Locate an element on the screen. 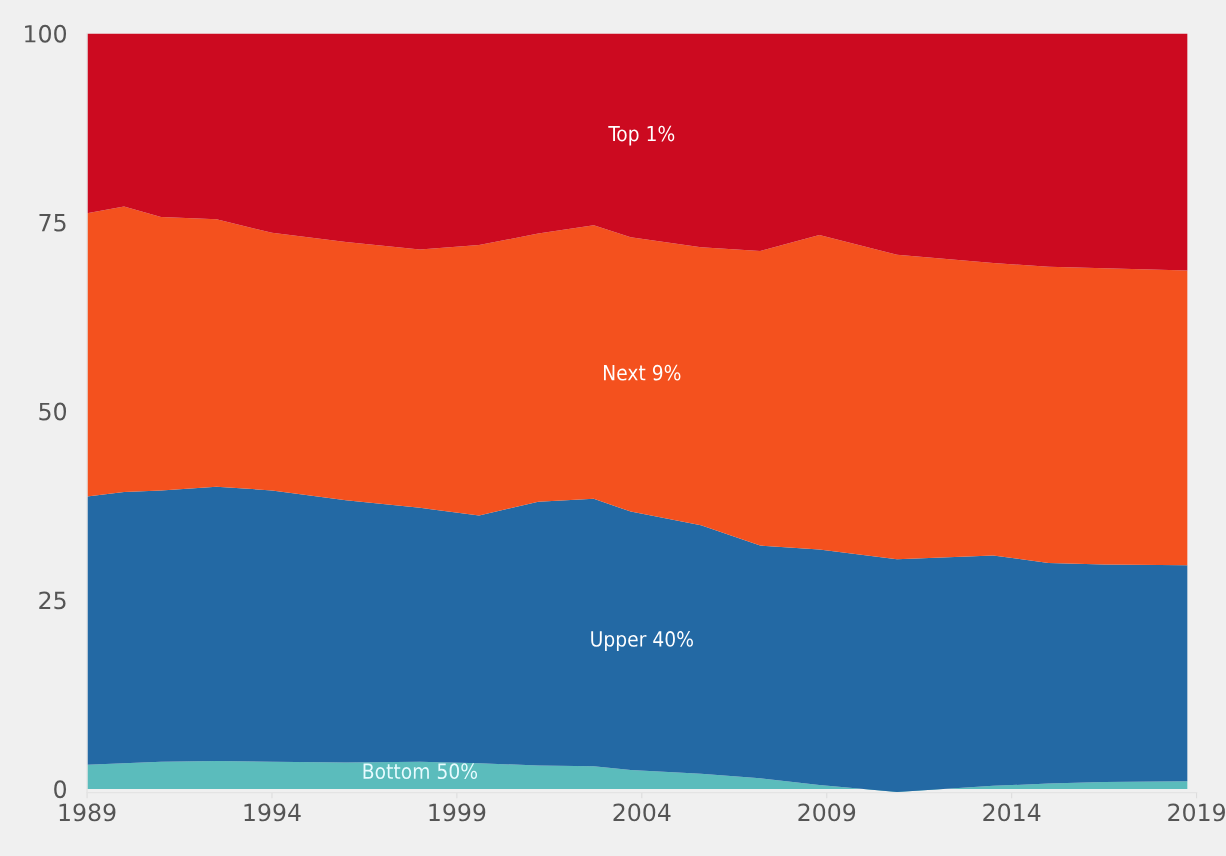 This screenshot has width=1226, height=856. x-tick-label: 1994 is located at coordinates (272, 812).